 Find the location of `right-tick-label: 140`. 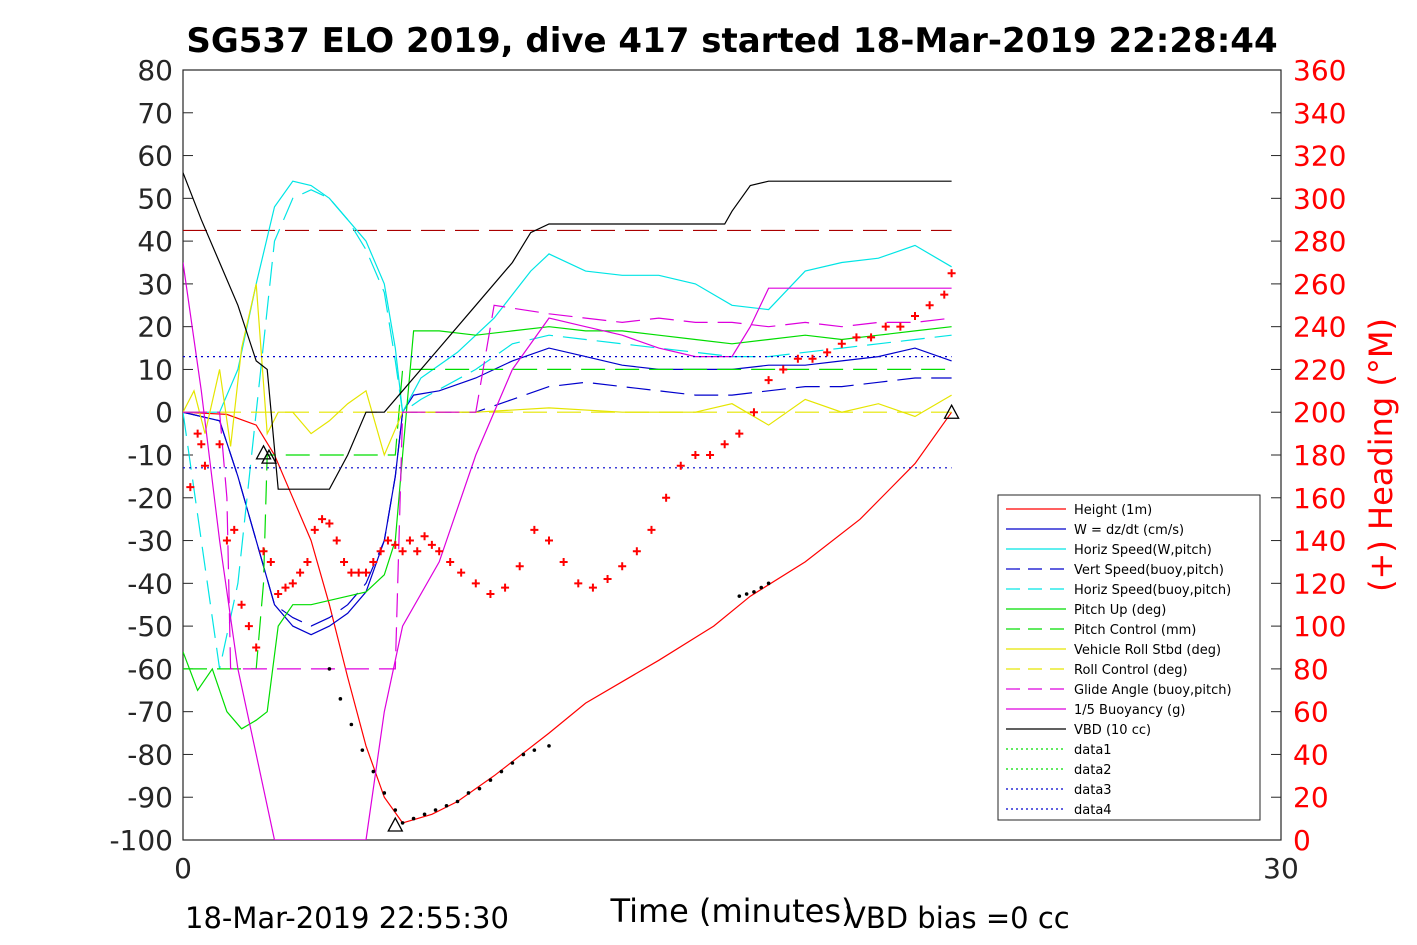

right-tick-label: 140 is located at coordinates (1319, 541).